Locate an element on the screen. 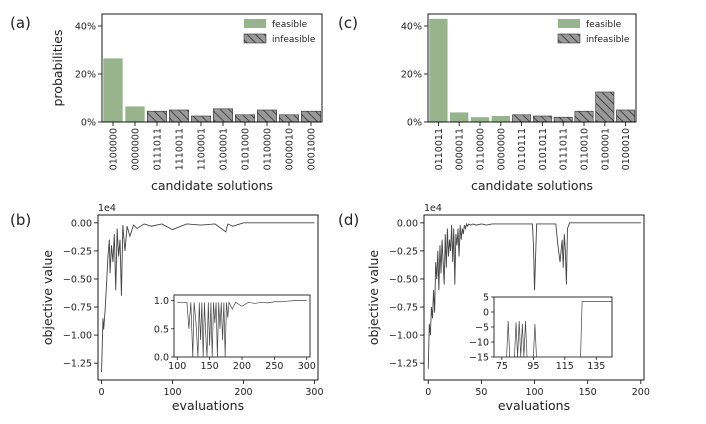 This screenshot has height=424, width=706. ytick-label-c-1: 20% is located at coordinates (411, 75).